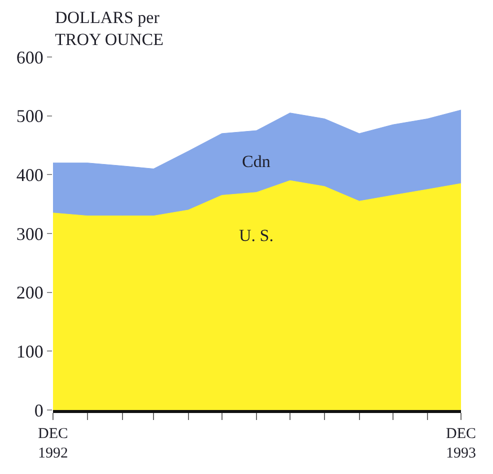  I want to click on y-tick-label: 500, so click(30, 116).